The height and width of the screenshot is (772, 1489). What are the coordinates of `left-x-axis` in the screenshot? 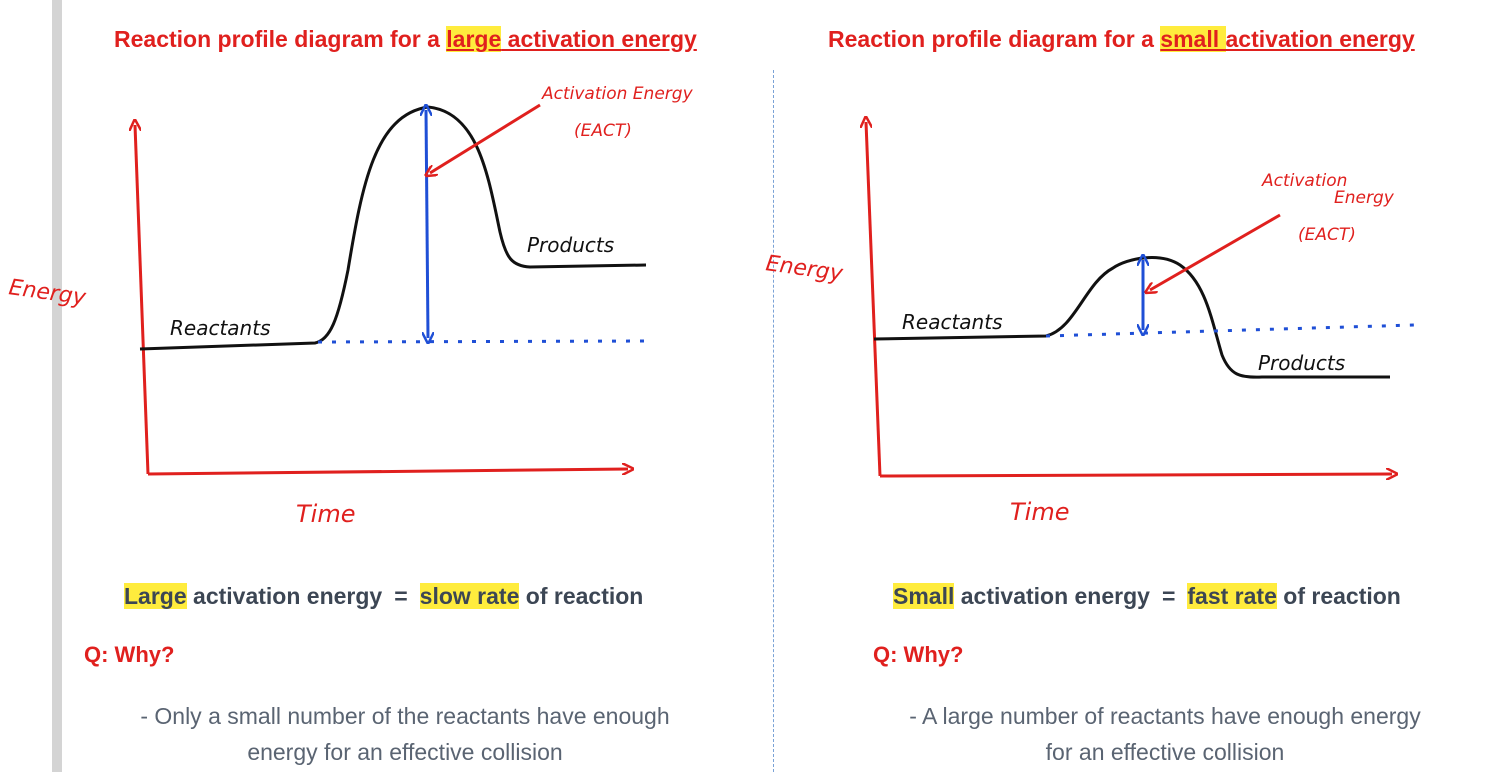 It's located at (387, 472).